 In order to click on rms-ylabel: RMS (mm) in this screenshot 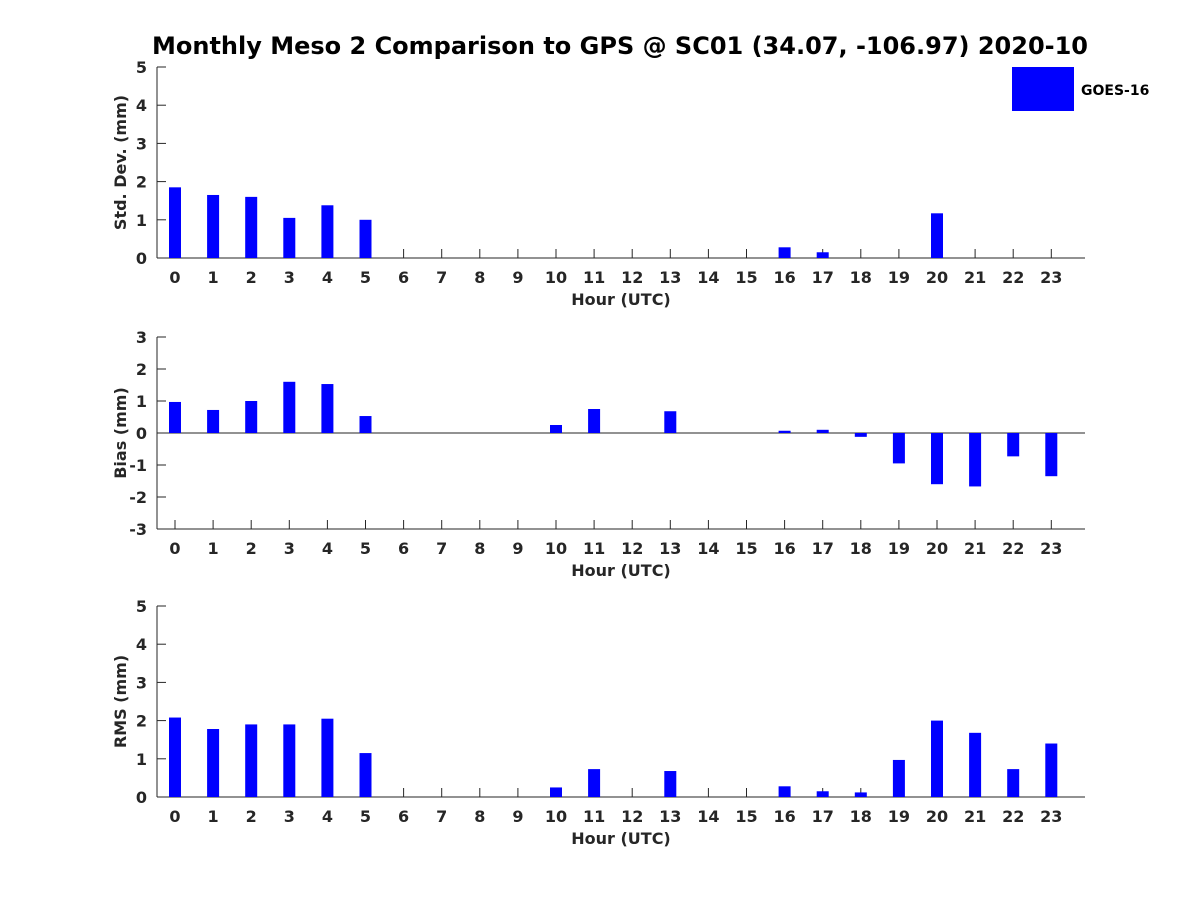, I will do `click(120, 701)`.